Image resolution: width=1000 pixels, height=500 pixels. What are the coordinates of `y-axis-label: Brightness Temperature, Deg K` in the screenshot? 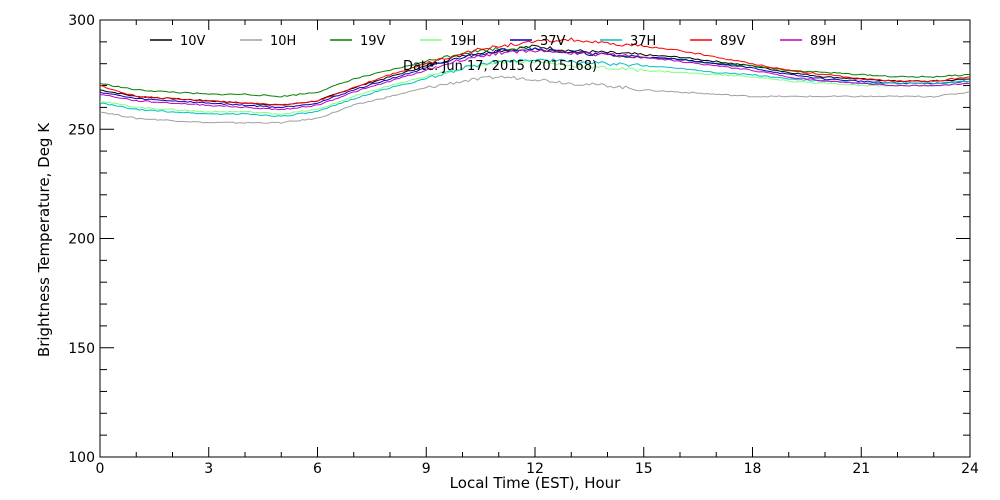 It's located at (44, 239).